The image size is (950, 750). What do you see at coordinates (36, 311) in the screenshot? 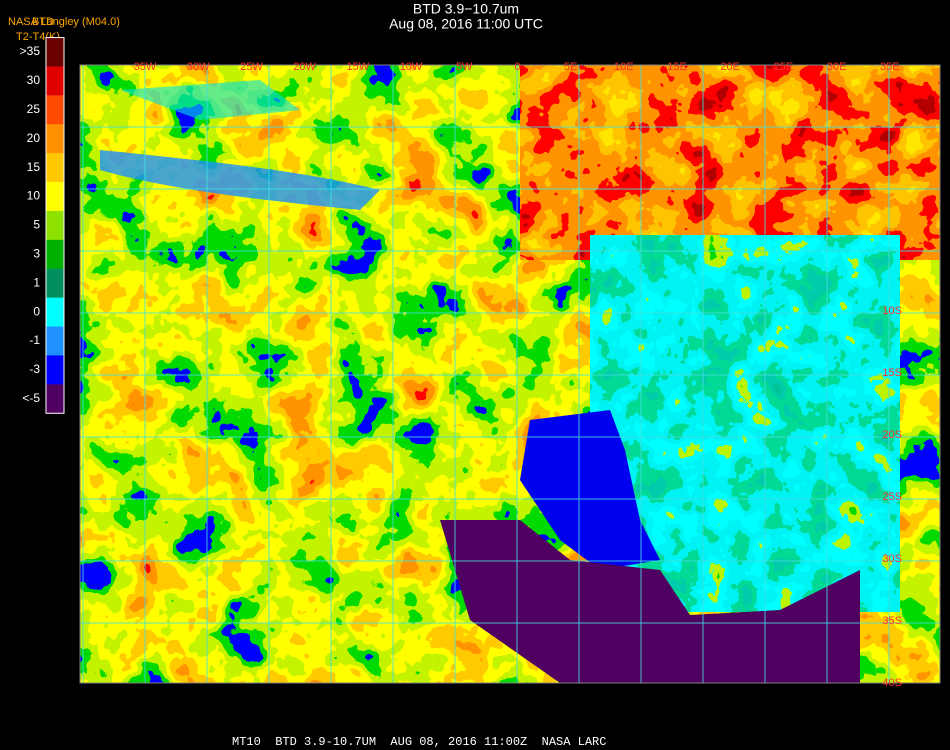
I see `legend-label: 0` at bounding box center [36, 311].